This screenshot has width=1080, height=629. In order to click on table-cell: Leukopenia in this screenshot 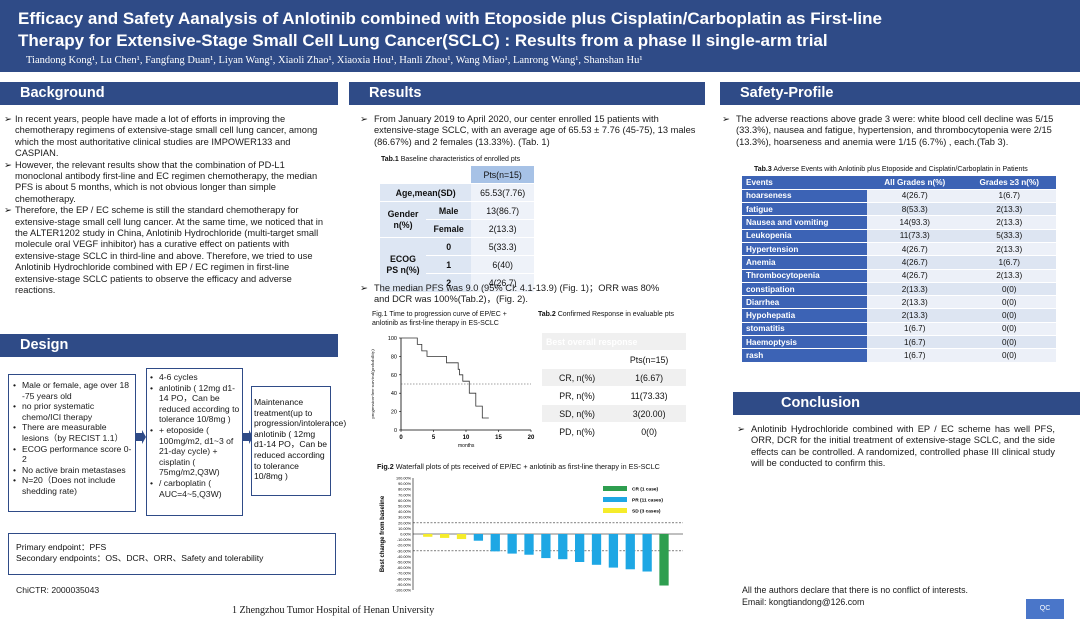, I will do `click(804, 236)`.